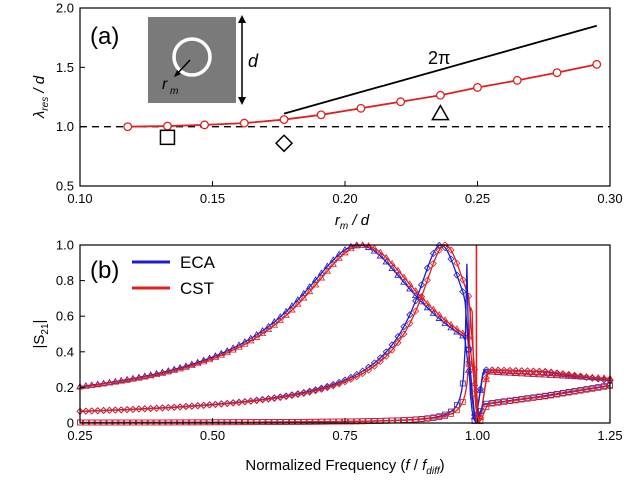 The height and width of the screenshot is (483, 644). Describe the element at coordinates (165, 84) in the screenshot. I see `inset-r-label: r` at that location.